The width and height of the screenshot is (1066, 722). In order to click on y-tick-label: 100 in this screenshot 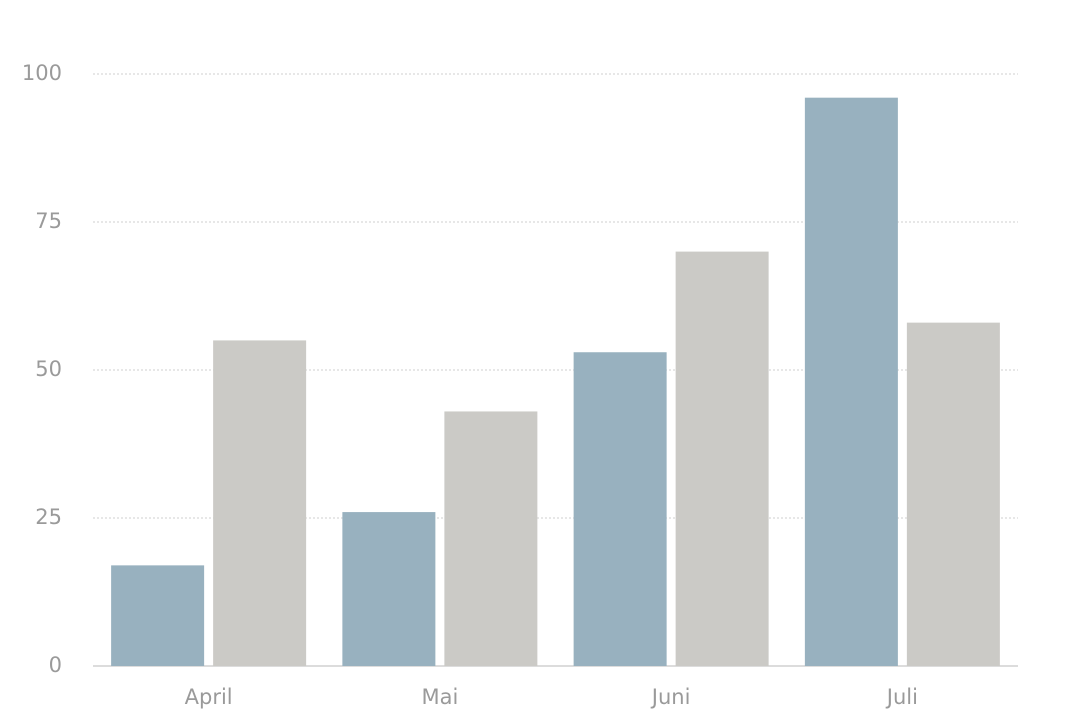, I will do `click(42, 73)`.